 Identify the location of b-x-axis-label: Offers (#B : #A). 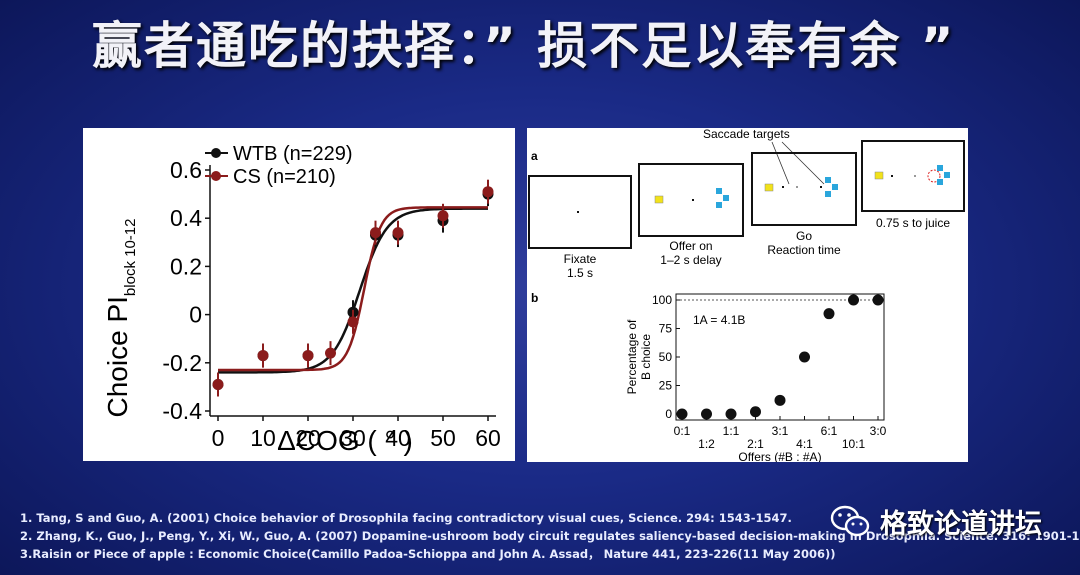
(779, 456).